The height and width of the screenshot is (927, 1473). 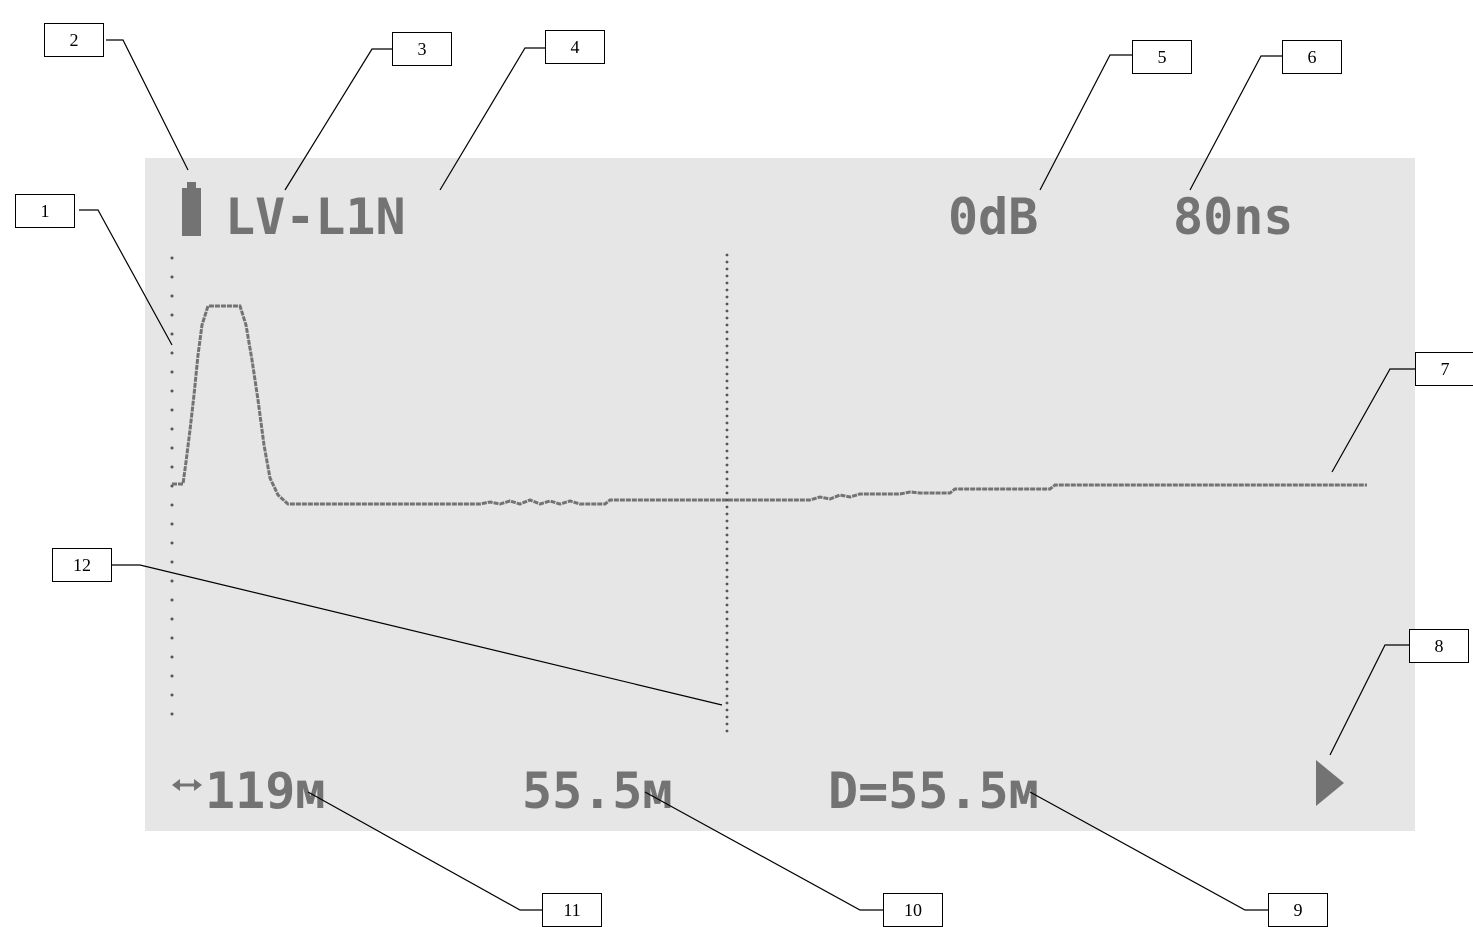 I want to click on callout-11: 11, so click(x=572, y=910).